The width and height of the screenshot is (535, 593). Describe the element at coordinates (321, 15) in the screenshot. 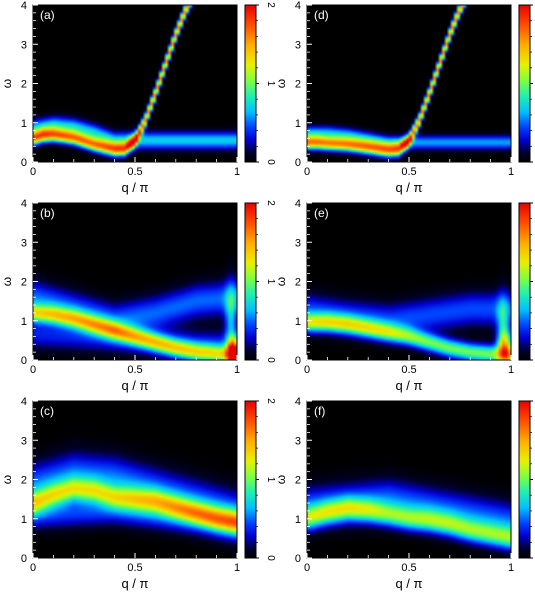

I see `panel-label: (d)` at that location.